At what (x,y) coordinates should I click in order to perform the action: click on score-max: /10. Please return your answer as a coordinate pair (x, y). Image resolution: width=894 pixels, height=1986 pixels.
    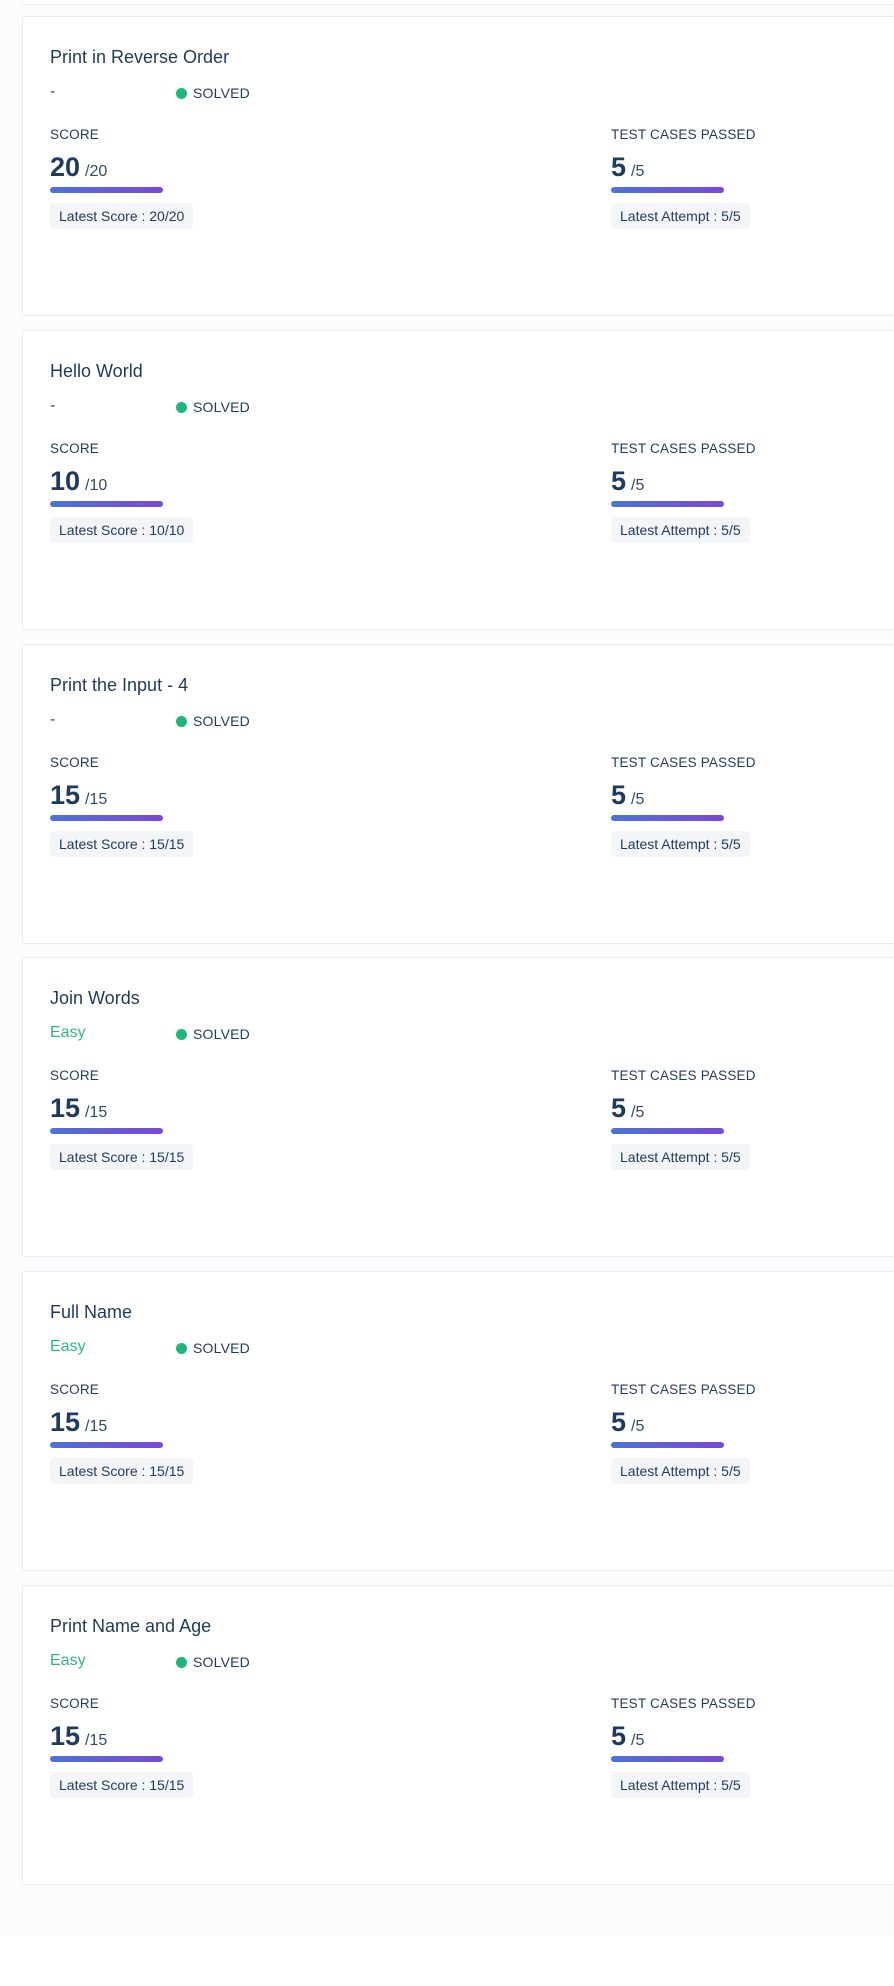
    Looking at the image, I should click on (96, 485).